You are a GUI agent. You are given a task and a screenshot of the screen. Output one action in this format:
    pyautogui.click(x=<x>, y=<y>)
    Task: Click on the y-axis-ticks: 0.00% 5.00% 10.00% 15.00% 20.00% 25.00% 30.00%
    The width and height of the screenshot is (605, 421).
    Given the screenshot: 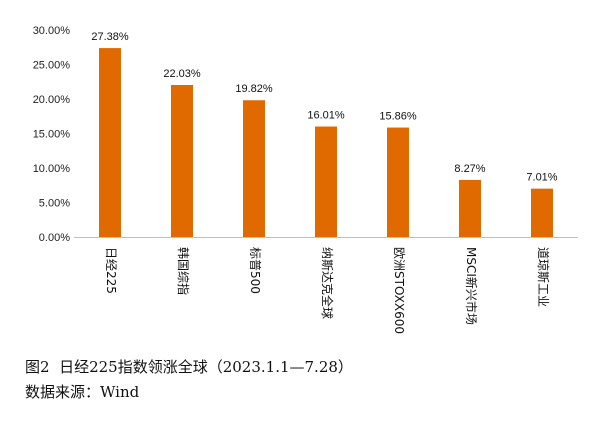 What is the action you would take?
    pyautogui.click(x=52, y=134)
    